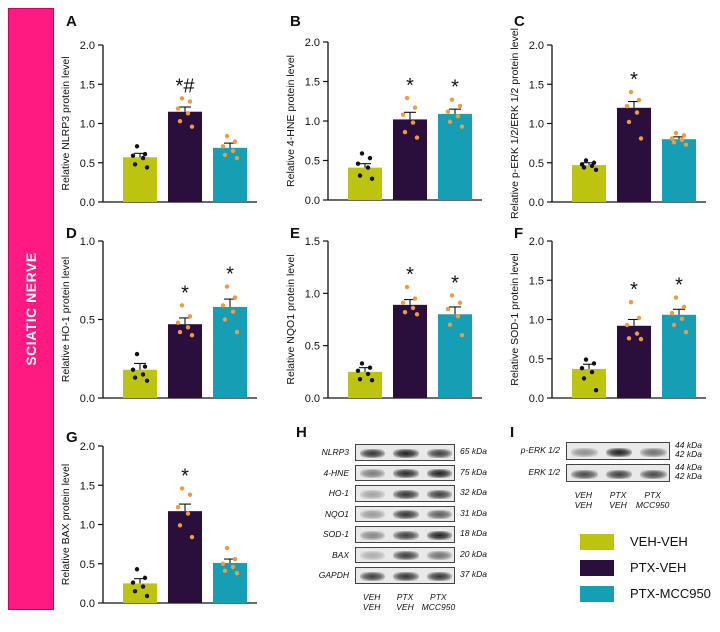  I want to click on blot-protein-label: SOD-1, so click(336, 534).